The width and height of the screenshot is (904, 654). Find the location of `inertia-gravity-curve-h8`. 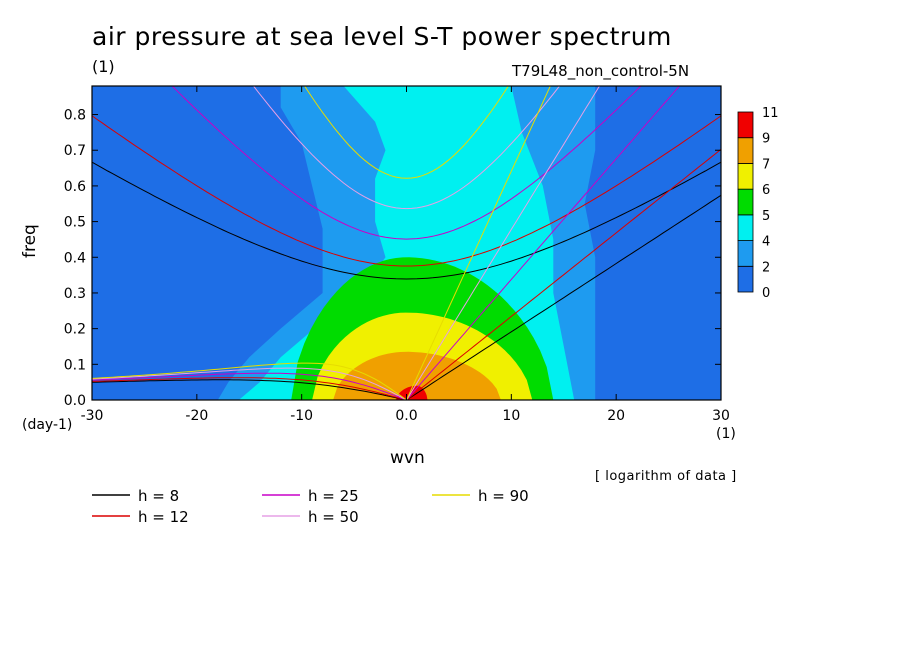

inertia-gravity-curve-h8 is located at coordinates (406, 220).